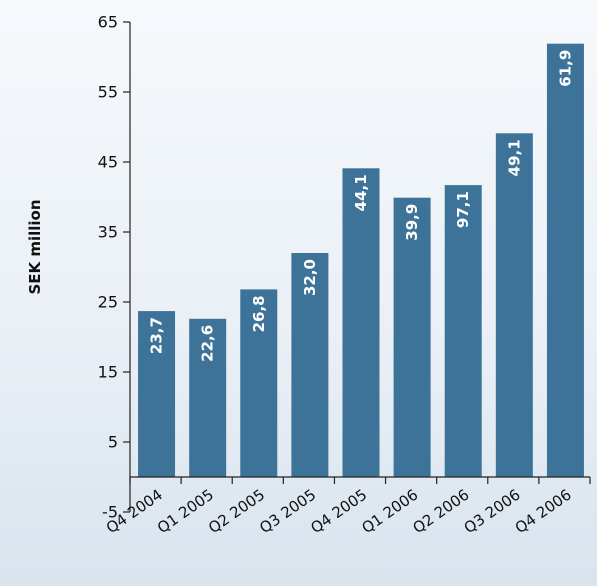  I want to click on data-label-4: 32,0, so click(310, 277).